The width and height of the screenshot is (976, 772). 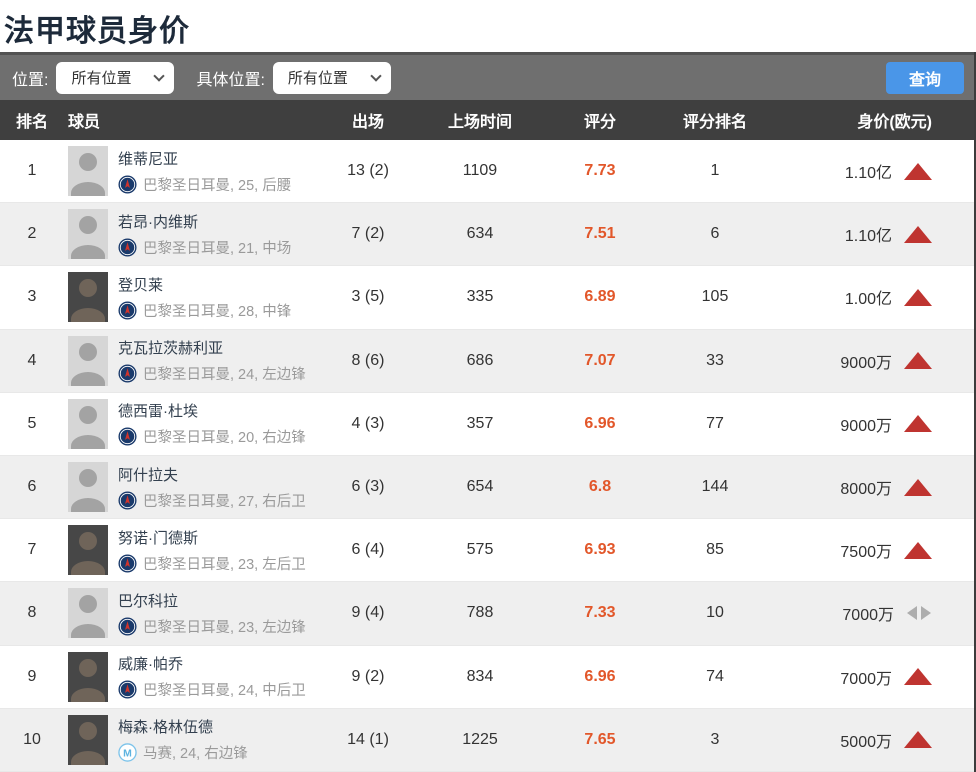 What do you see at coordinates (368, 360) in the screenshot?
I see `appearances-cell: 8 (6)` at bounding box center [368, 360].